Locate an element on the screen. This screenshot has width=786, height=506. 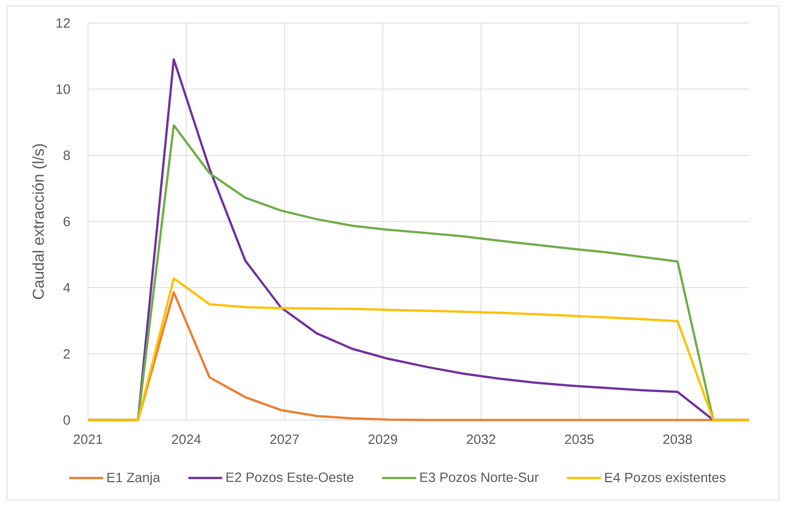
legend-label: E4 Pozos existentes is located at coordinates (665, 477).